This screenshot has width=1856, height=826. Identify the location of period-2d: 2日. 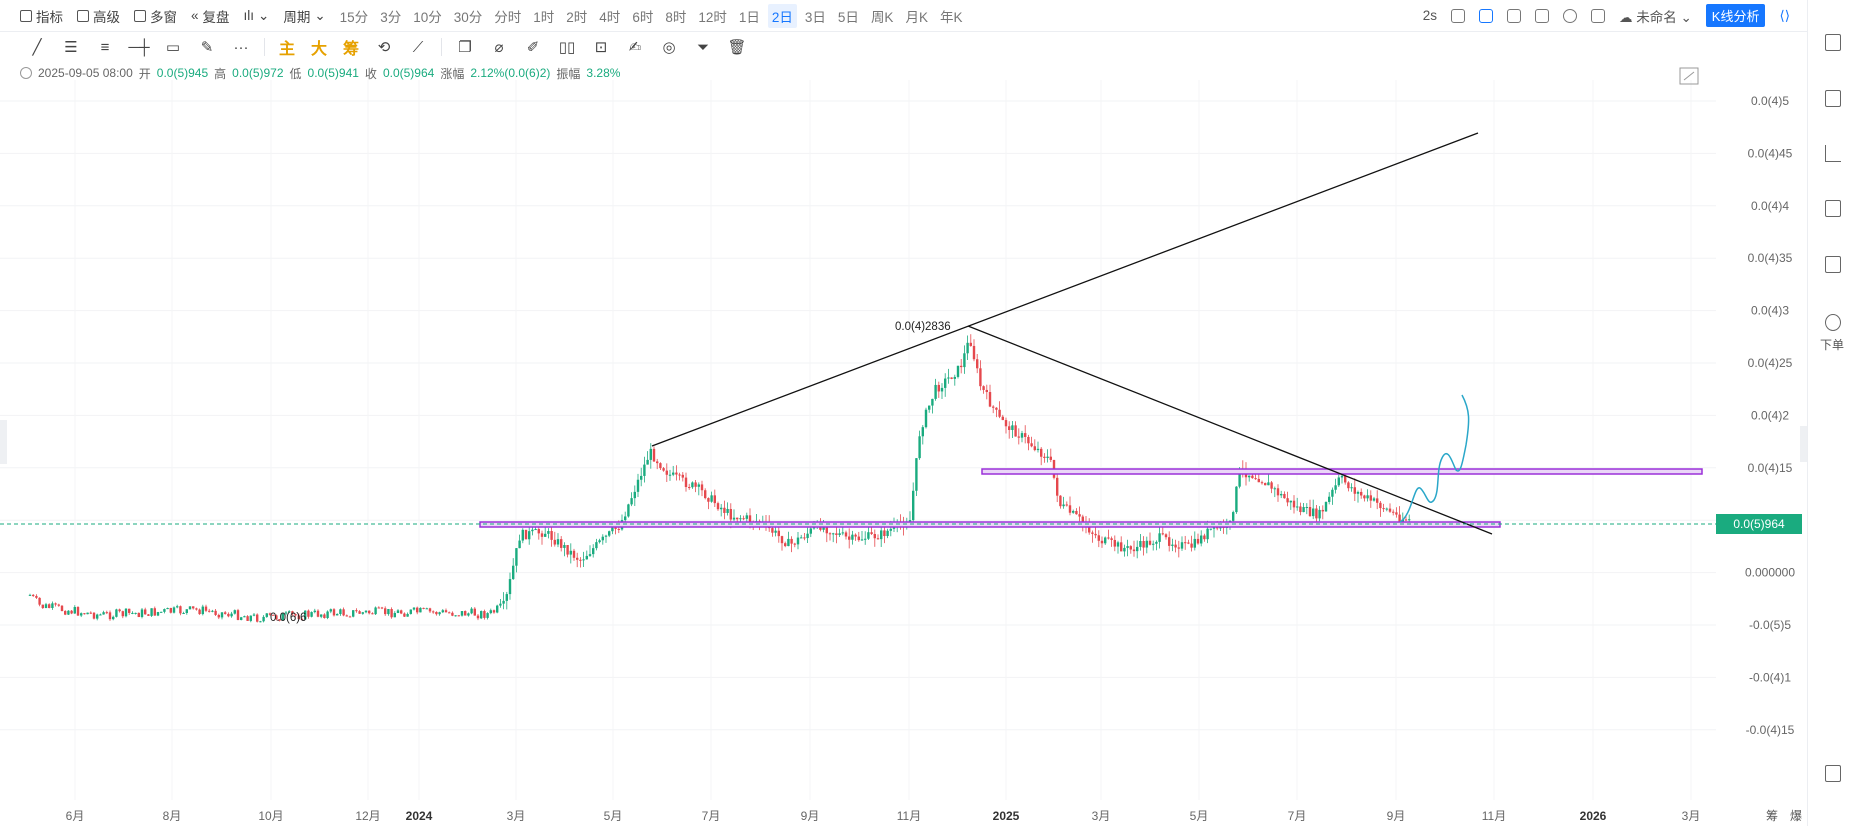
(782, 15).